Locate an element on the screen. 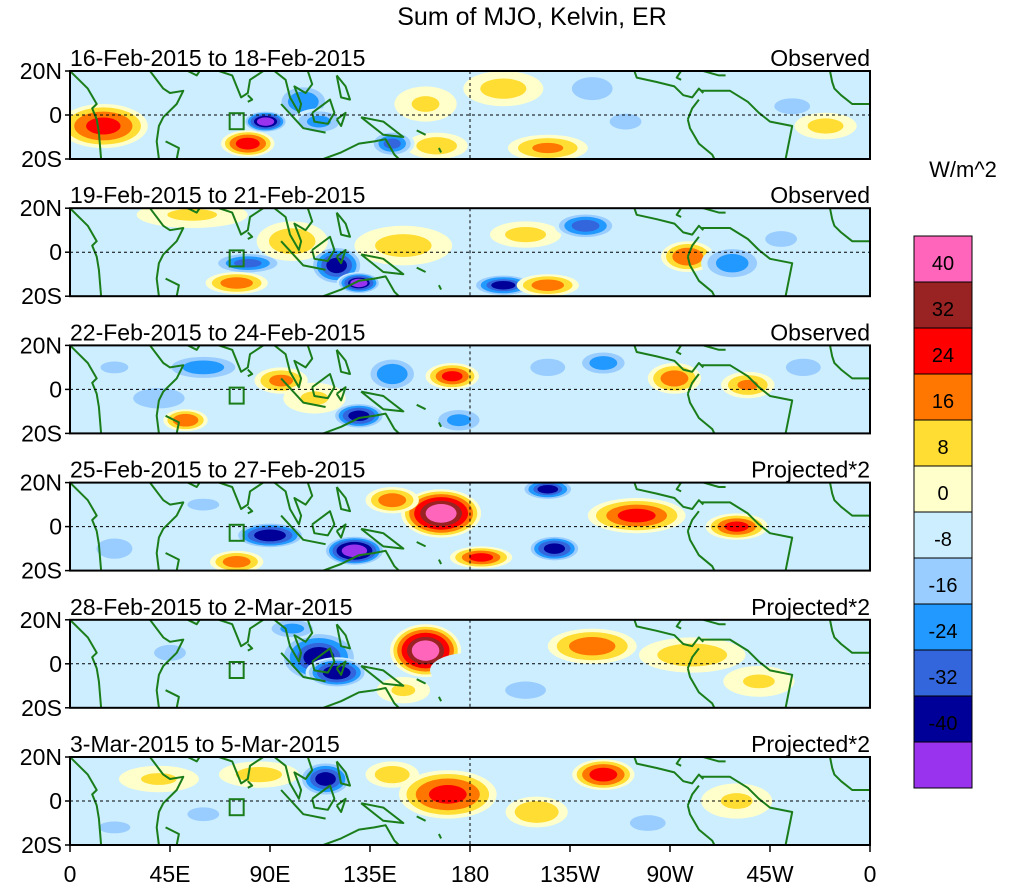 The image size is (1021, 889). y-tick-label: 20N is located at coordinates (41, 345).